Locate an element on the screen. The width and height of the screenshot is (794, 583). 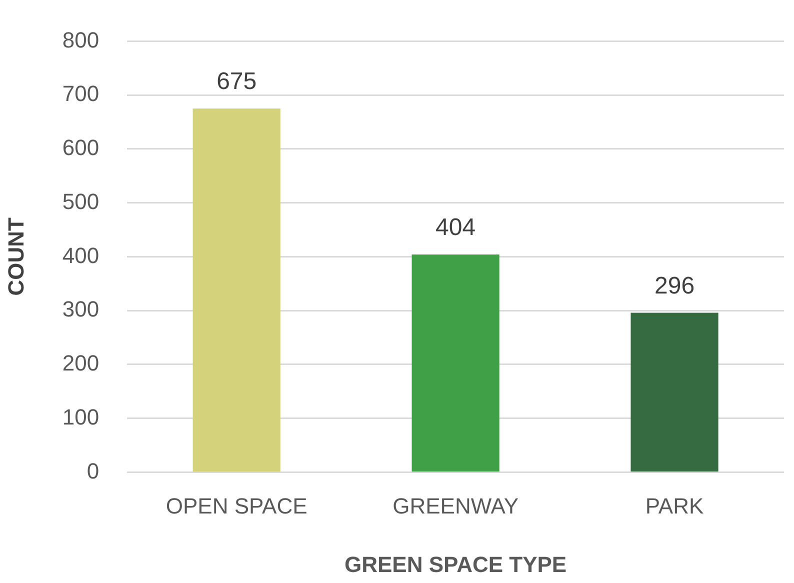
data-label: 675 is located at coordinates (236, 82).